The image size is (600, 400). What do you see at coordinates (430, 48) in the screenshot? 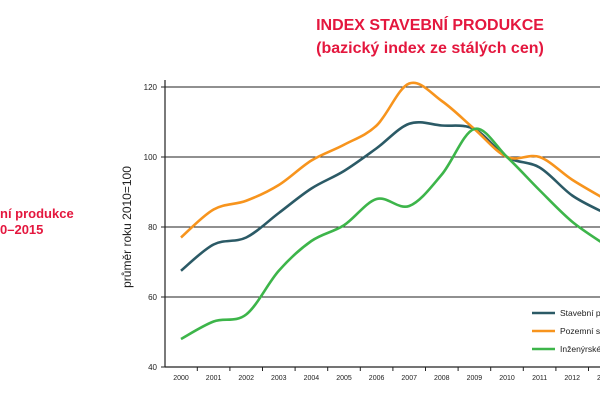
I see `chart-subtitle: (bazický index ze stálých cen)` at bounding box center [430, 48].